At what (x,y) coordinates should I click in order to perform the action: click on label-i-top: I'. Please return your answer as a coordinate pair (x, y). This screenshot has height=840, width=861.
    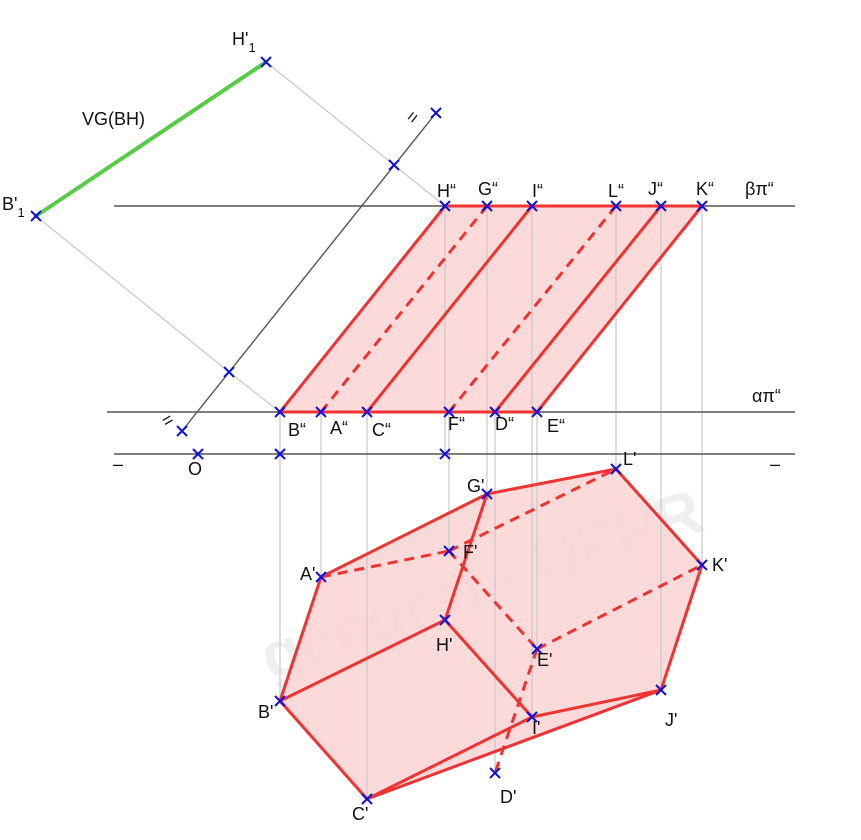
    Looking at the image, I should click on (536, 728).